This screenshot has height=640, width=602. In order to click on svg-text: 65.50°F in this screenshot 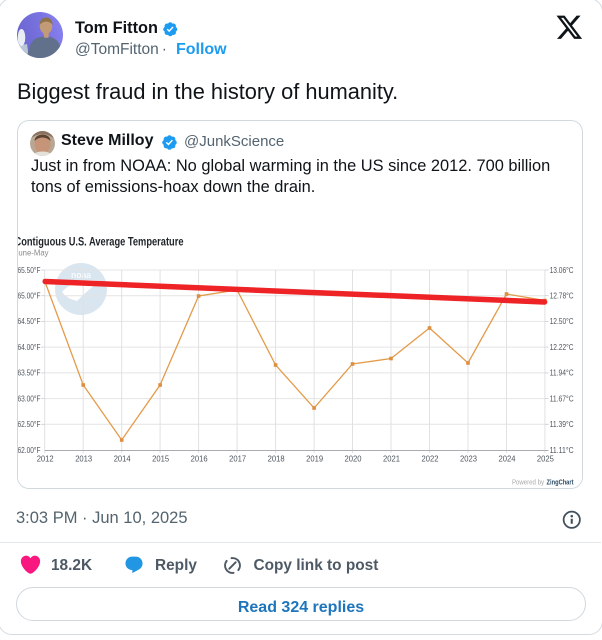, I will do `click(29, 270)`.